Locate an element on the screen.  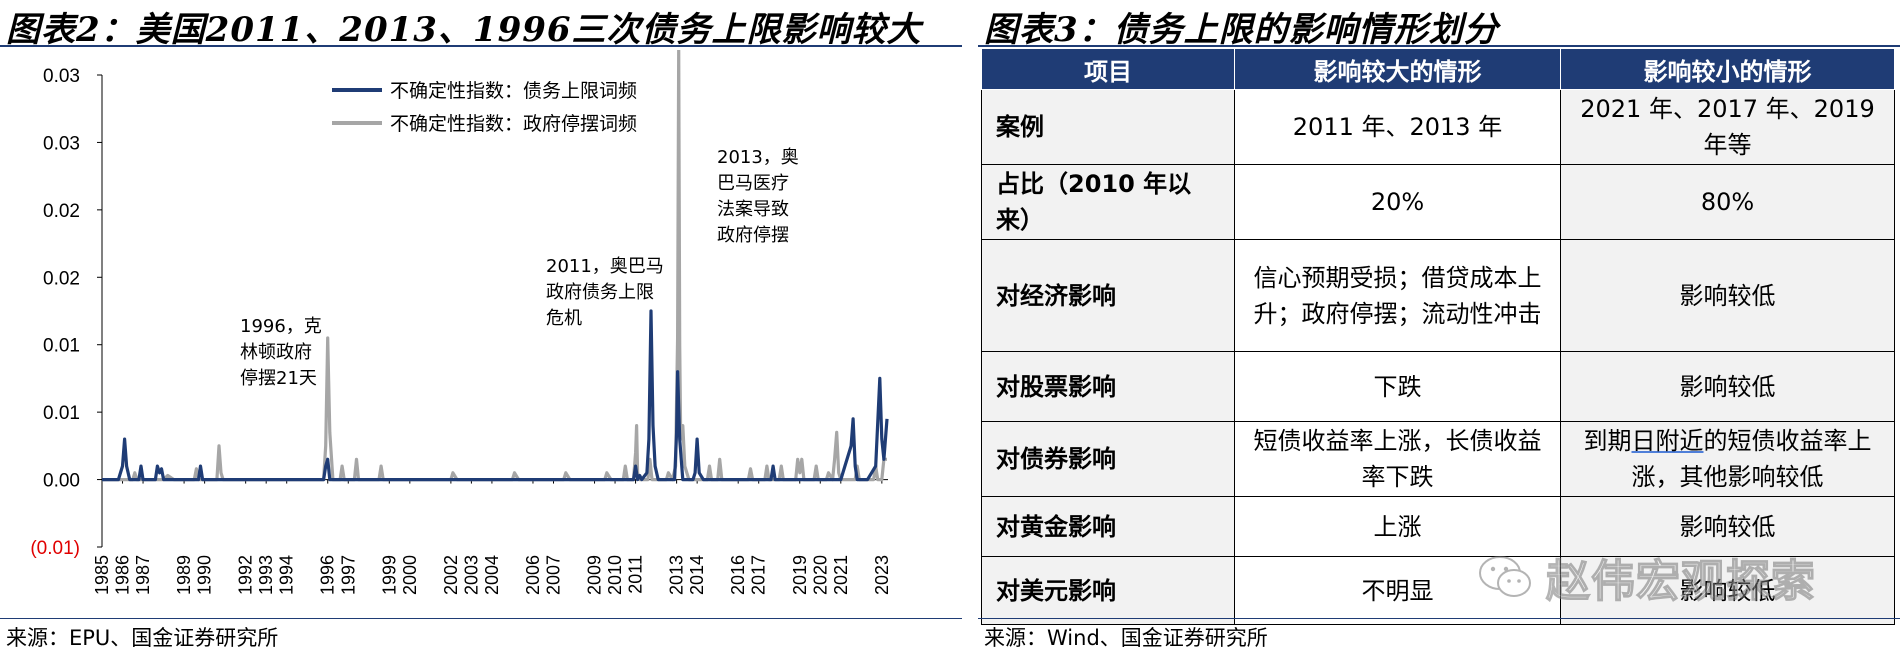
table-row: 占比（2010 年以来） 20% 80% is located at coordinates (1438, 202).